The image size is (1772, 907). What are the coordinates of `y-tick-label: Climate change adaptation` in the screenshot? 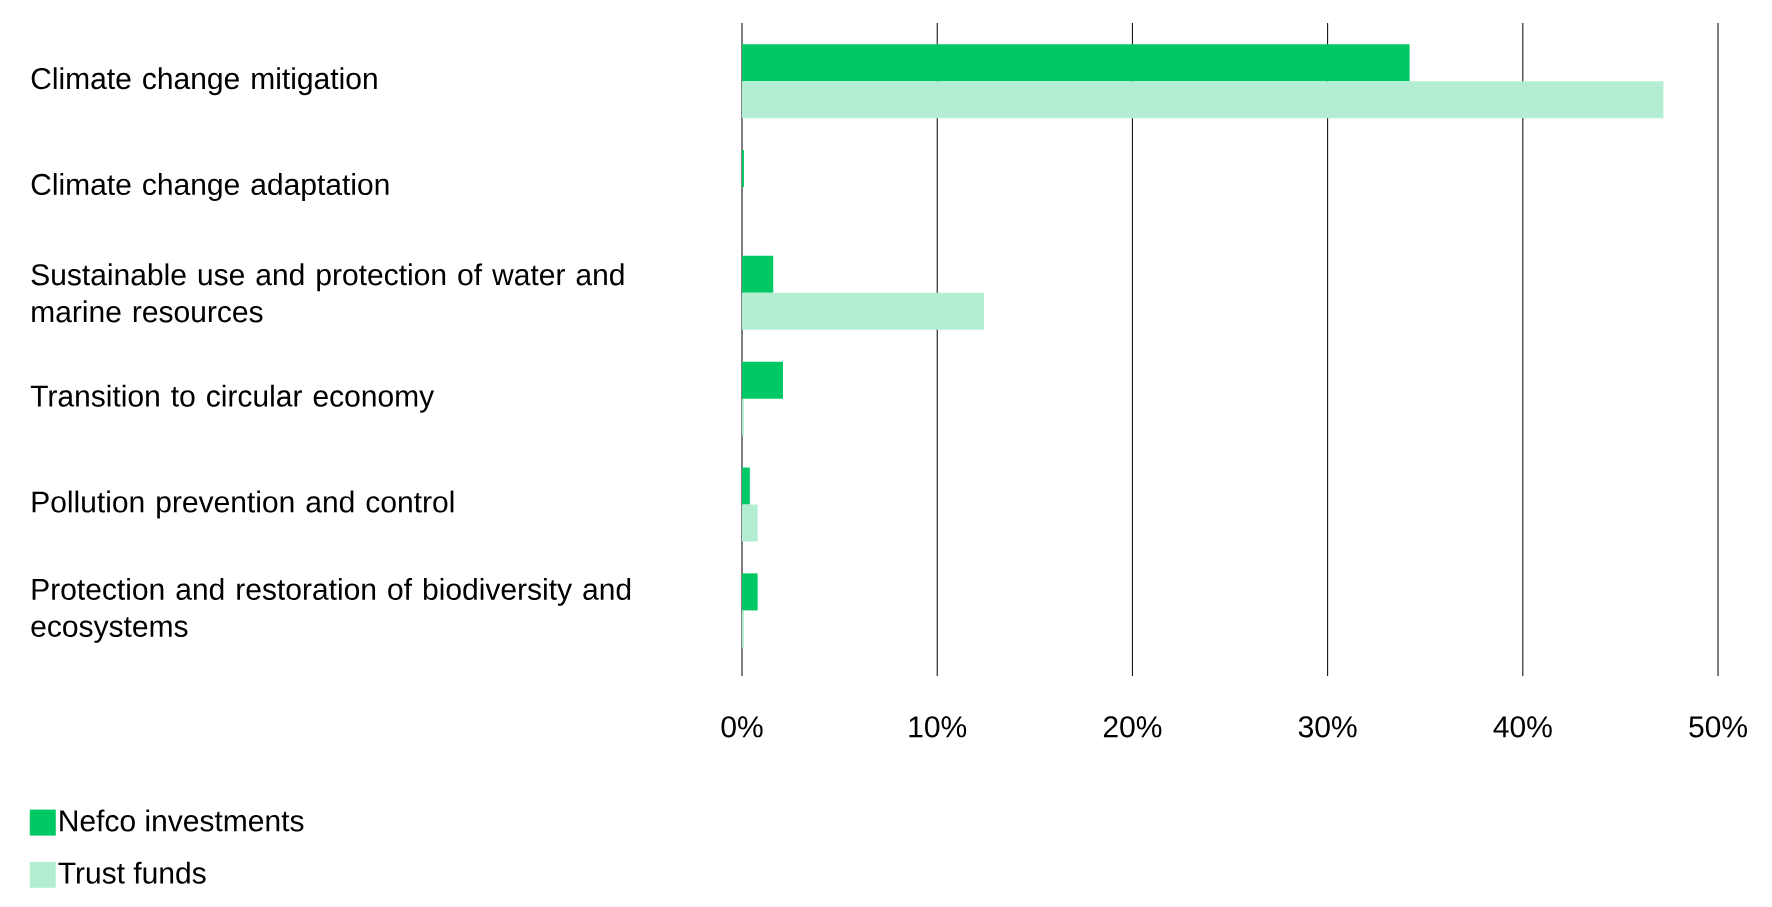 It's located at (210, 187).